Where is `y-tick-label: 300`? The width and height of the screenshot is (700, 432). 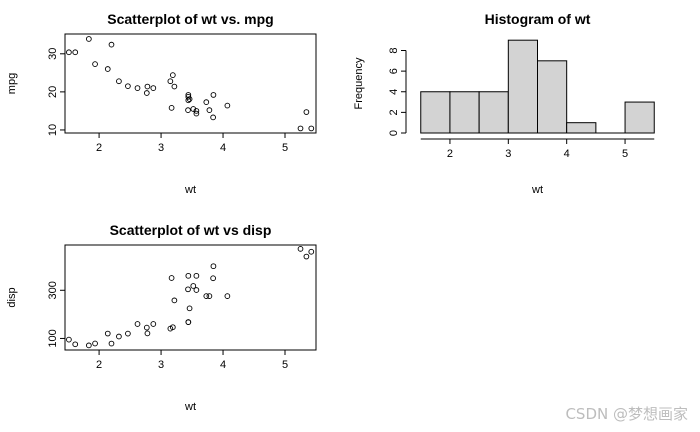
y-tick-label: 300 is located at coordinates (53, 290).